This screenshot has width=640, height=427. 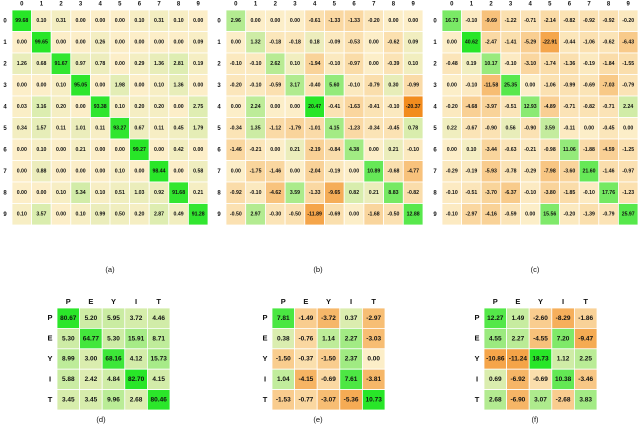 I want to click on cell-value-label: -3.97, so click(x=491, y=107).